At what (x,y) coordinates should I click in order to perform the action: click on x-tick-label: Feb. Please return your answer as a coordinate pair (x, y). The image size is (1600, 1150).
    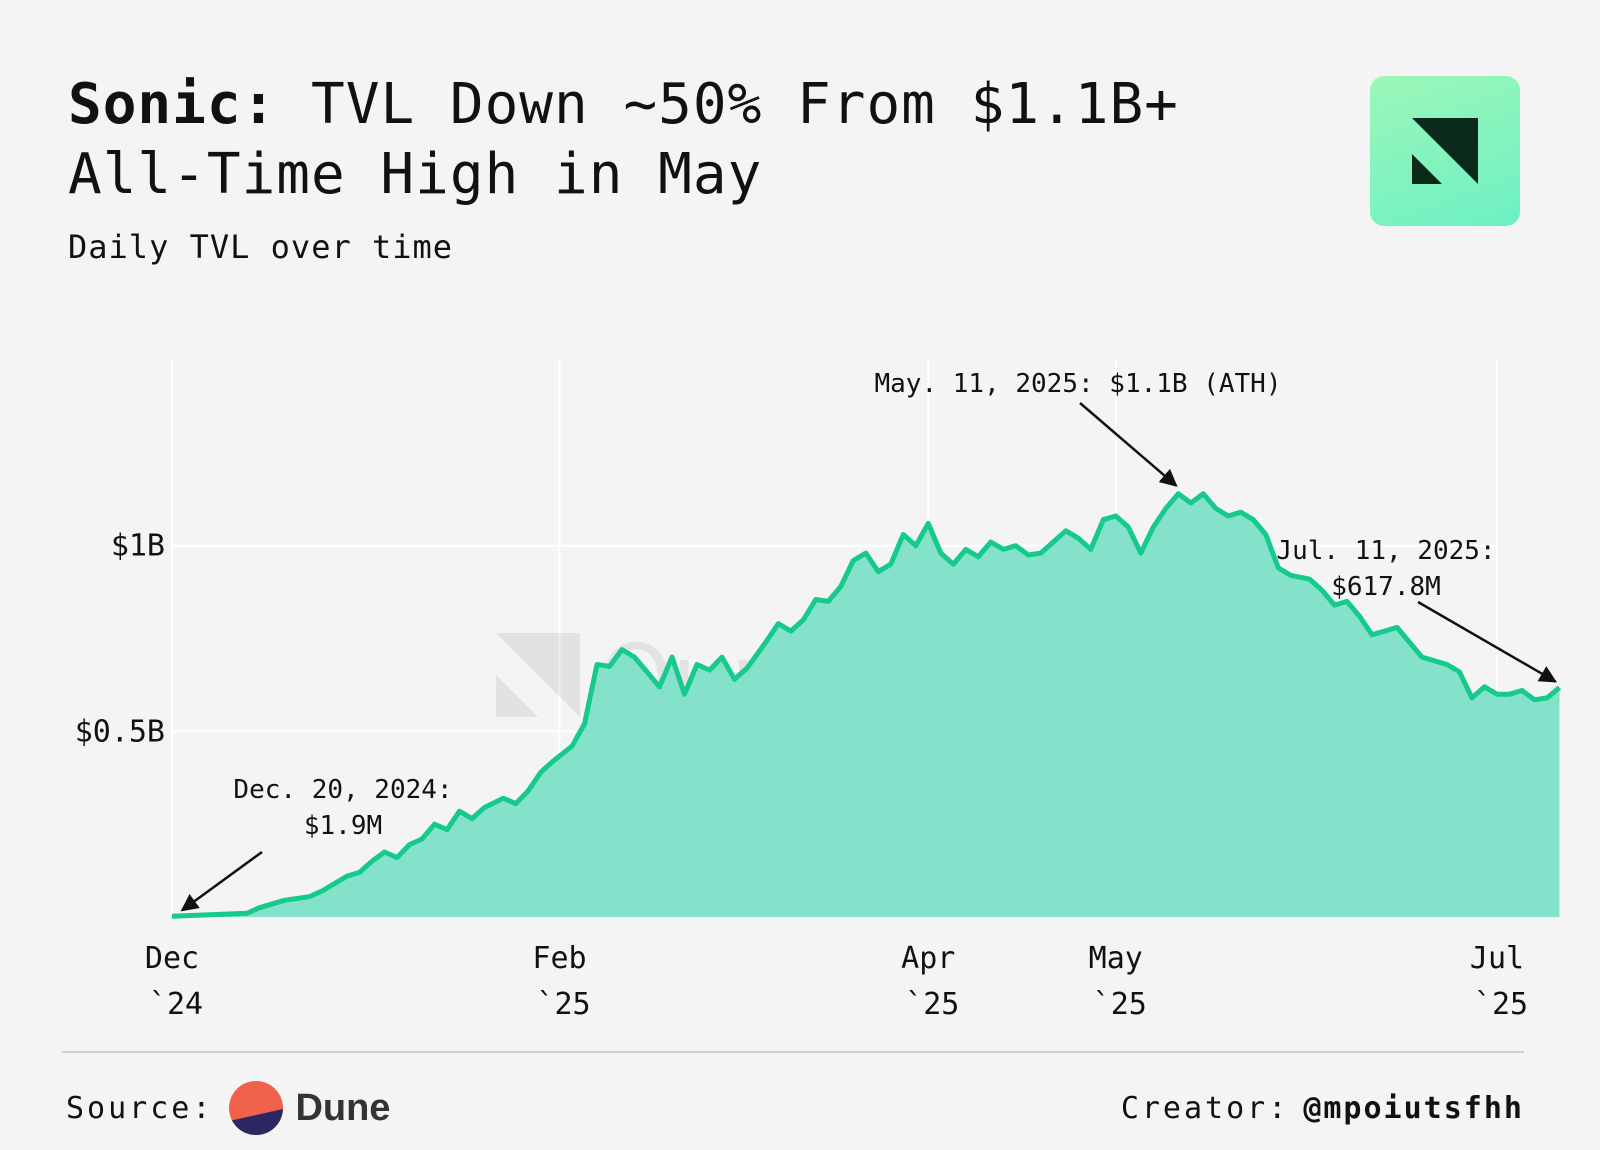
    Looking at the image, I should click on (559, 958).